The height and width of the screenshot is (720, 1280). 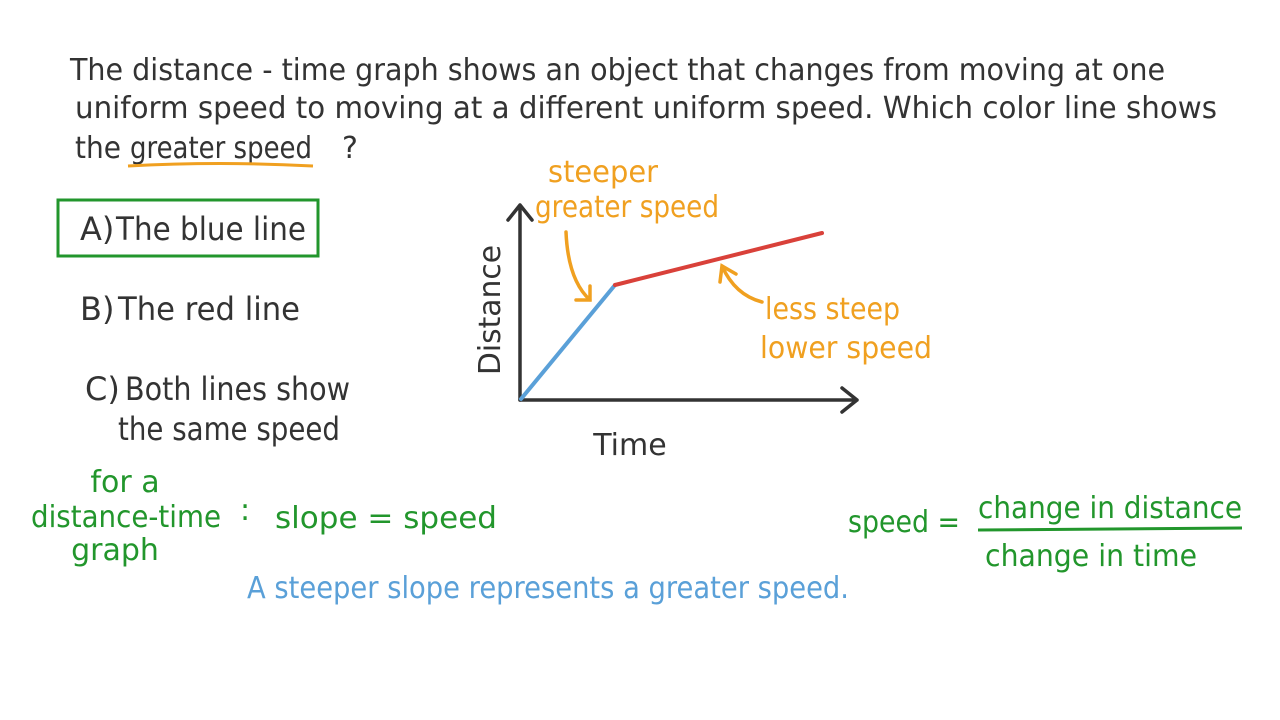 I want to click on x-axis, so click(x=688, y=400).